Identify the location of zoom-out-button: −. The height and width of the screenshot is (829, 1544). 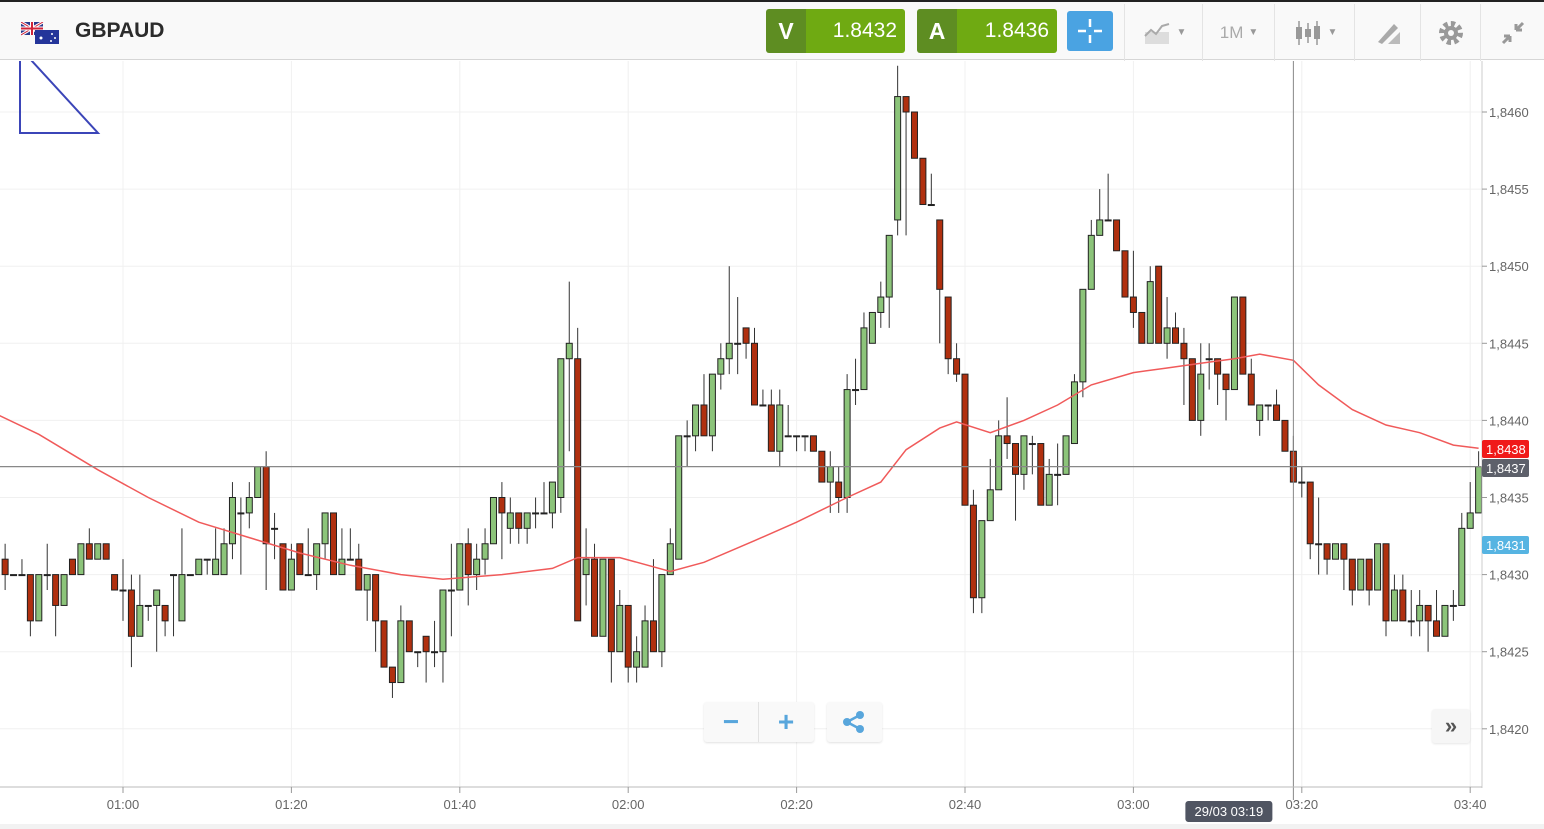
(731, 722).